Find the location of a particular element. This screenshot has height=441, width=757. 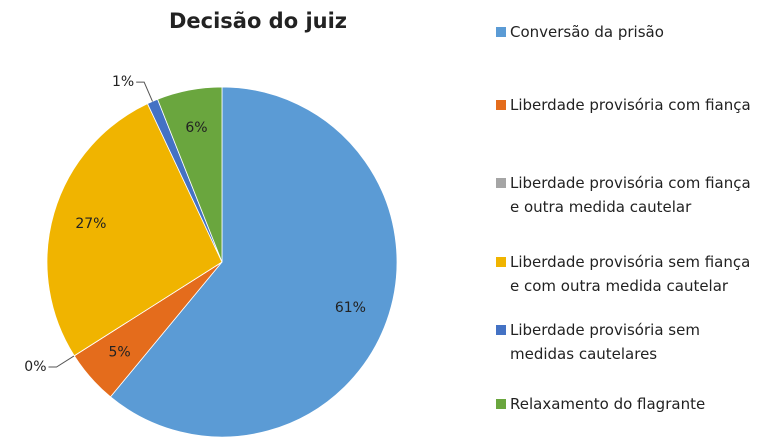

legend-label: Relaxamento do flagrante is located at coordinates (608, 404).